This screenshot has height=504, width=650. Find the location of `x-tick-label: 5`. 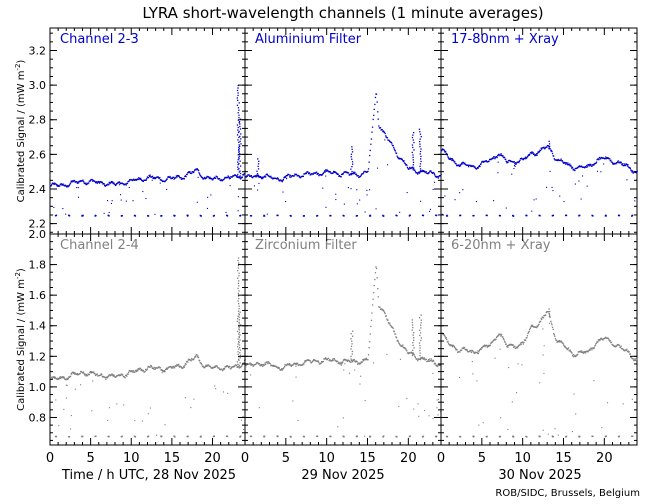

x-tick-label: 5 is located at coordinates (482, 458).